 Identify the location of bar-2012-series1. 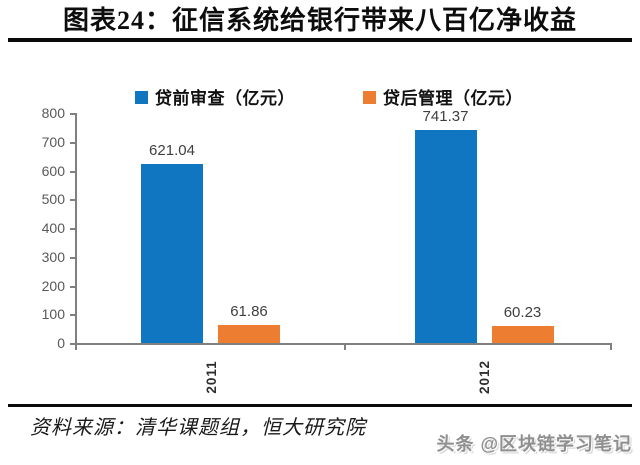
(522, 334).